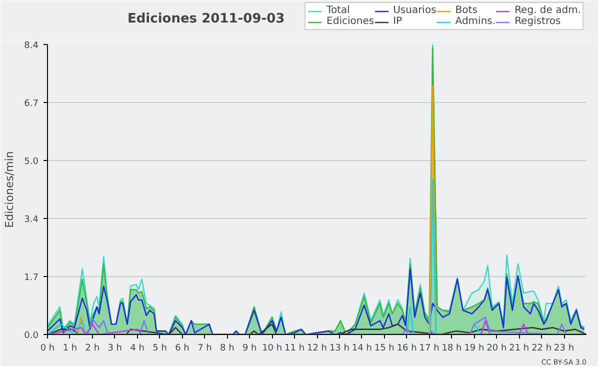 The image size is (600, 370). What do you see at coordinates (92, 349) in the screenshot?
I see `x-tick-label: 2 h` at bounding box center [92, 349].